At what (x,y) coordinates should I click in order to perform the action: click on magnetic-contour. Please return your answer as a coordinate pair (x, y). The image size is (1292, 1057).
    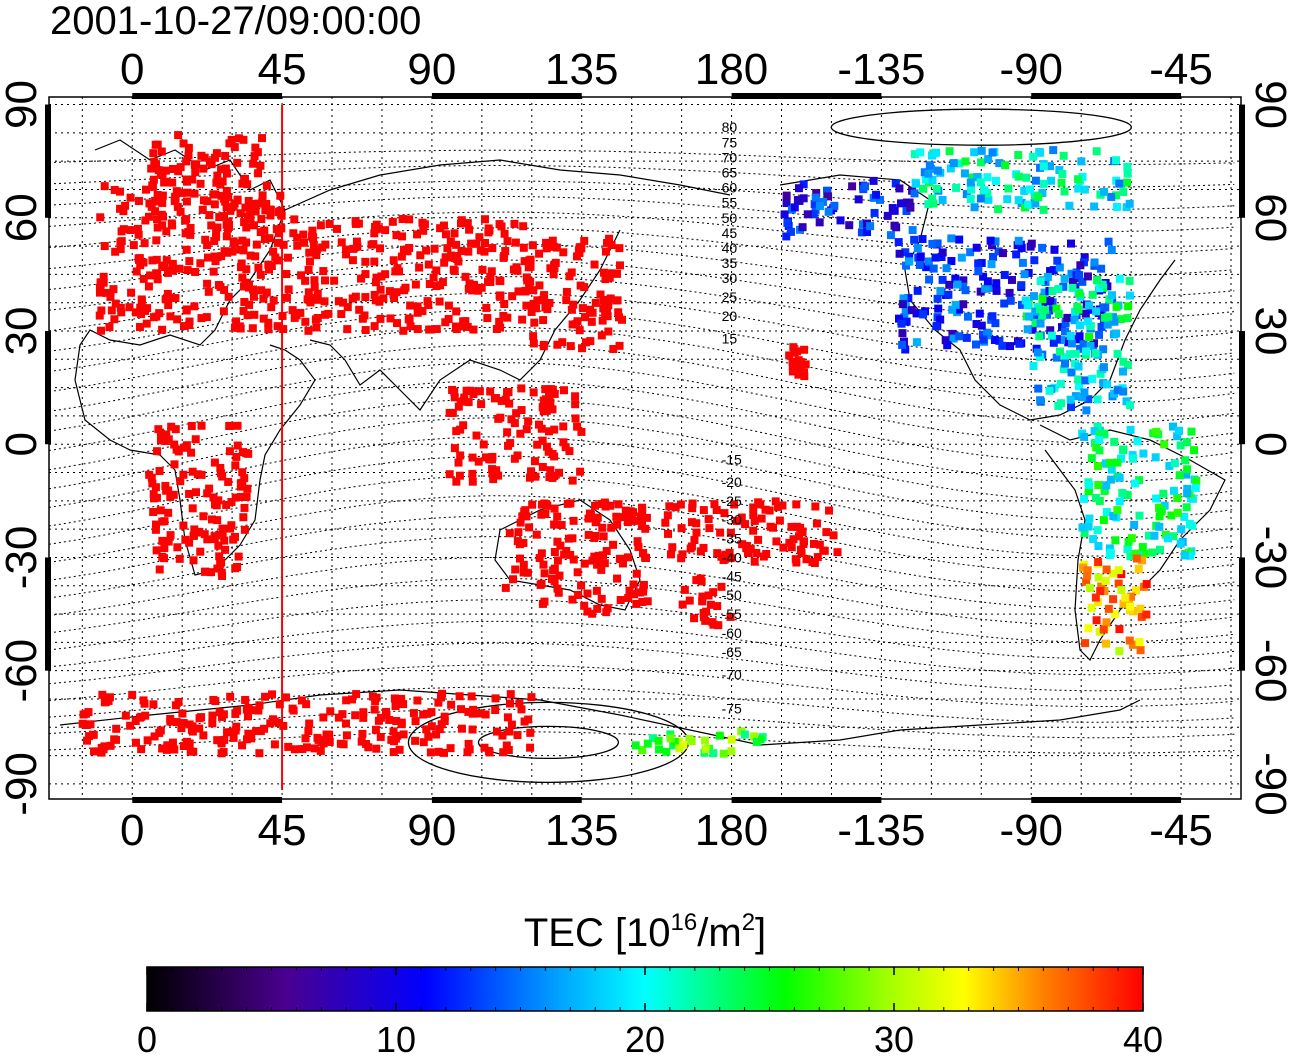
    Looking at the image, I should click on (642, 403).